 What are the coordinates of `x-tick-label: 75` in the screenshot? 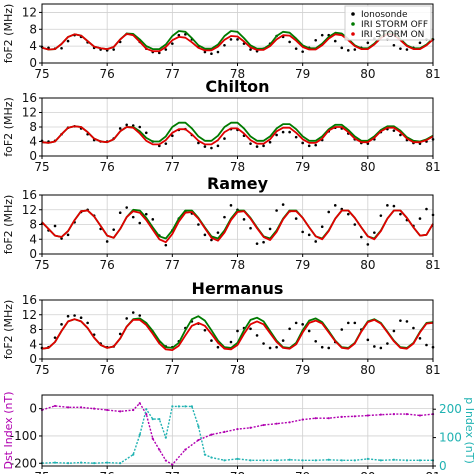 It's located at (41, 167).